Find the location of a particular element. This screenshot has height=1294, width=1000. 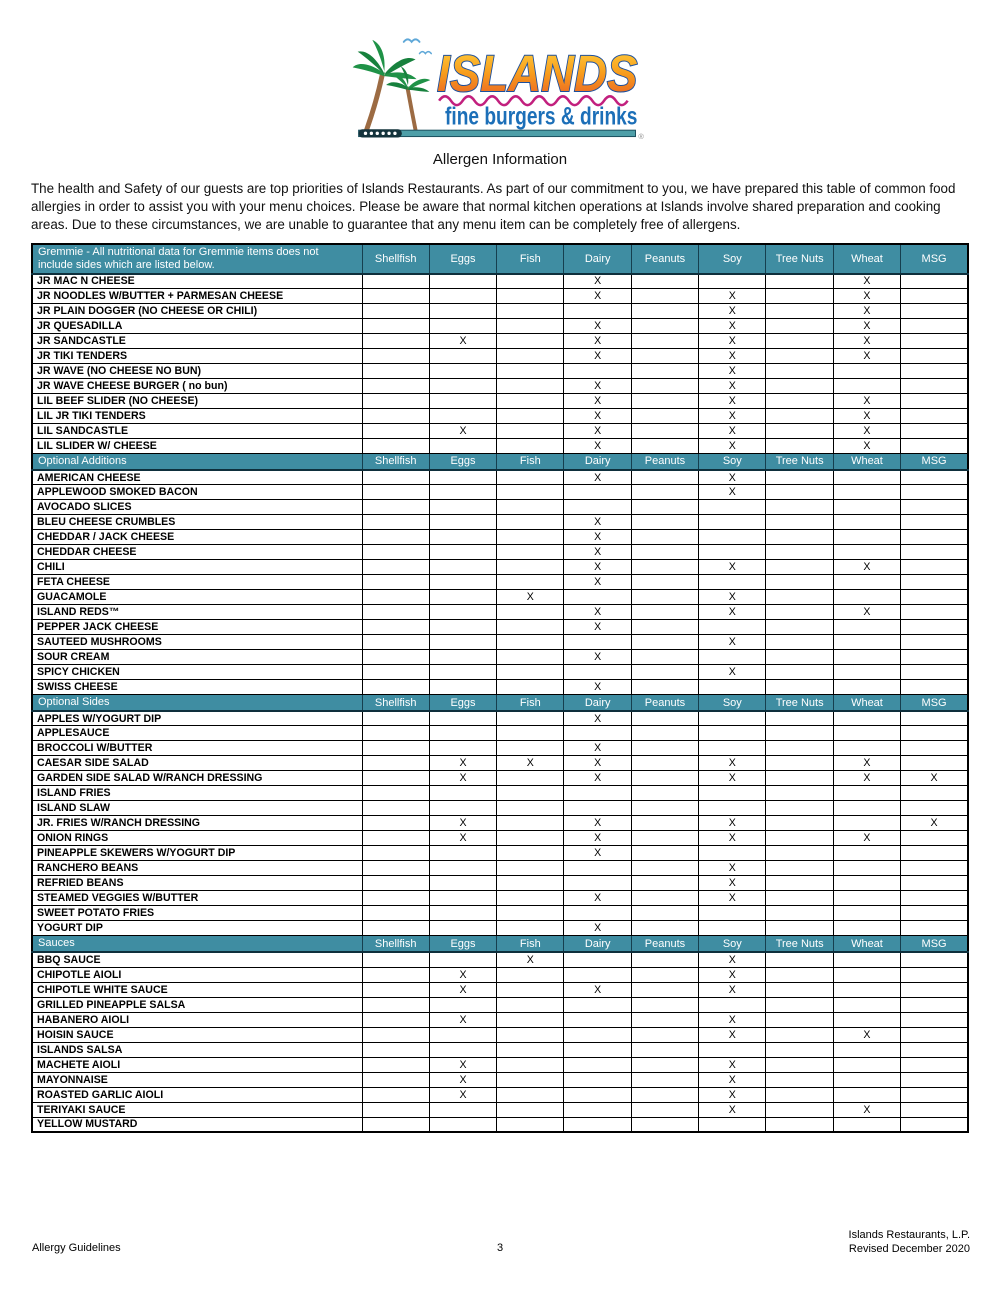

item-name: YELLOW MUSTARD is located at coordinates (197, 1124).